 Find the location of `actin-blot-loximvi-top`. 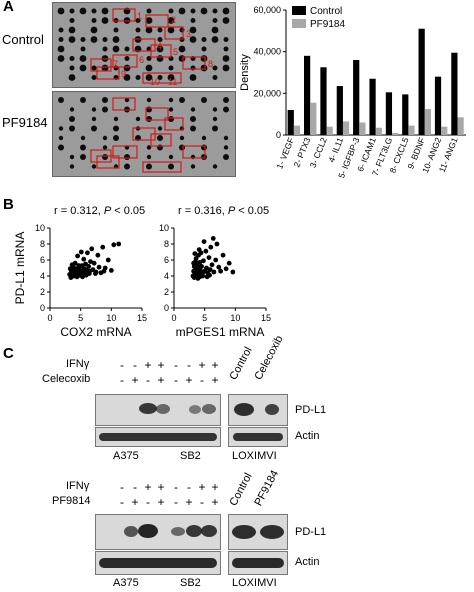

actin-blot-loximvi-top is located at coordinates (258, 437).